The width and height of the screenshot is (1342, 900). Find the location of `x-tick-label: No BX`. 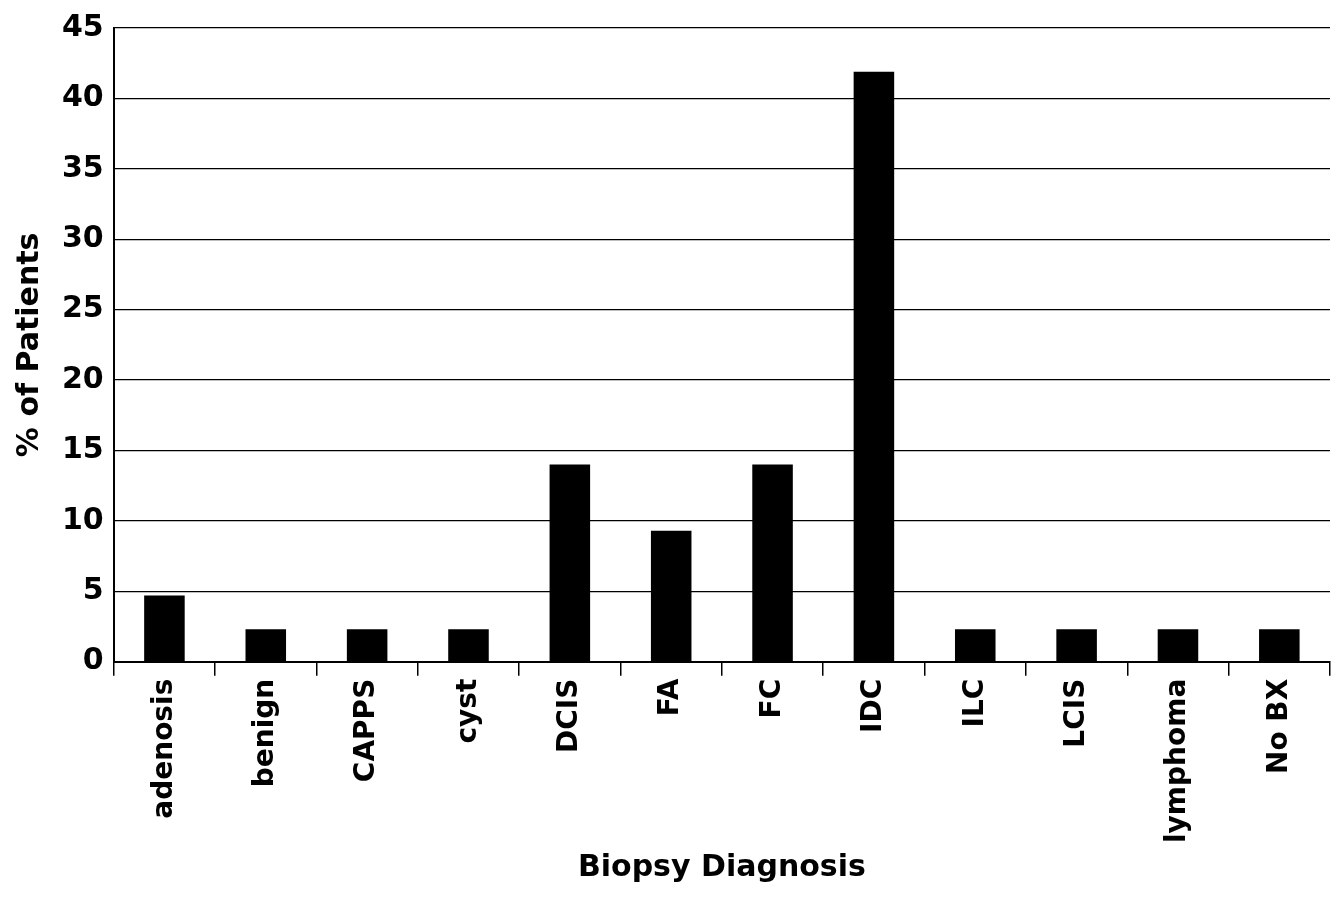

x-tick-label: No BX is located at coordinates (1277, 726).